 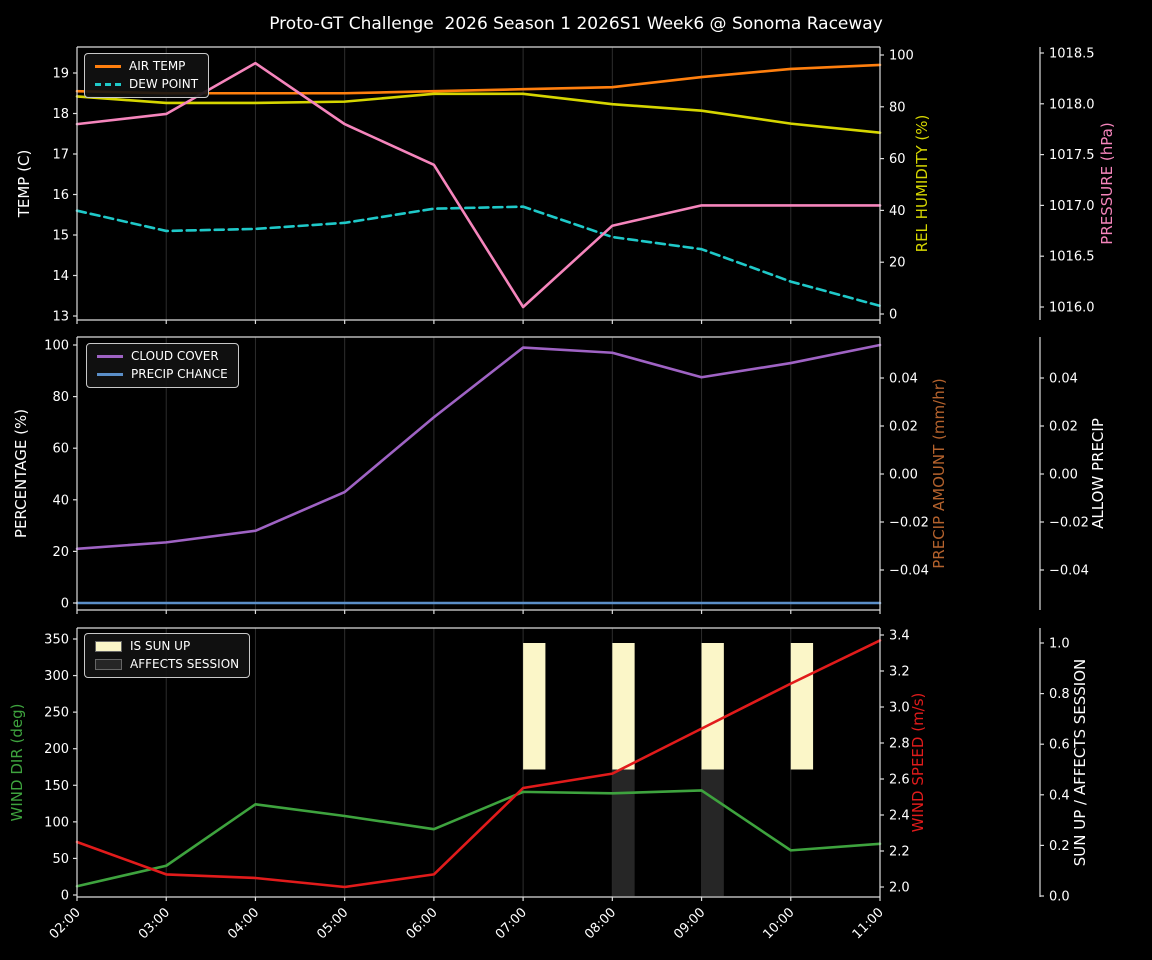 I want to click on x-tick-label: 08:00, so click(x=600, y=923).